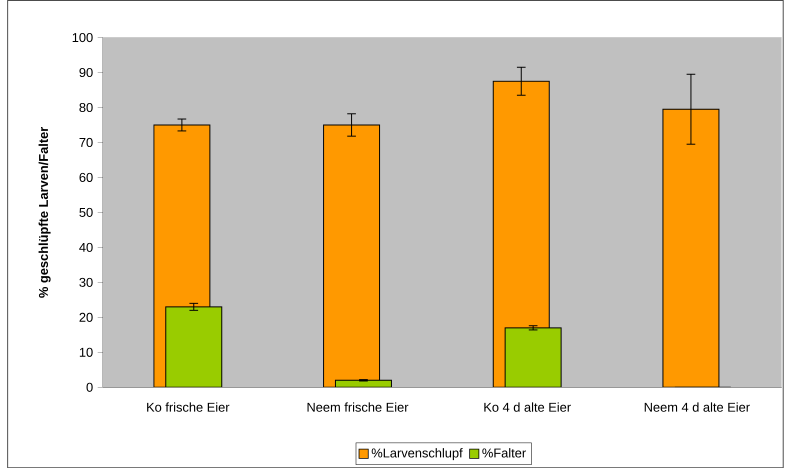 Image resolution: width=786 pixels, height=468 pixels. I want to click on y-tick-label: 50, so click(86, 212).